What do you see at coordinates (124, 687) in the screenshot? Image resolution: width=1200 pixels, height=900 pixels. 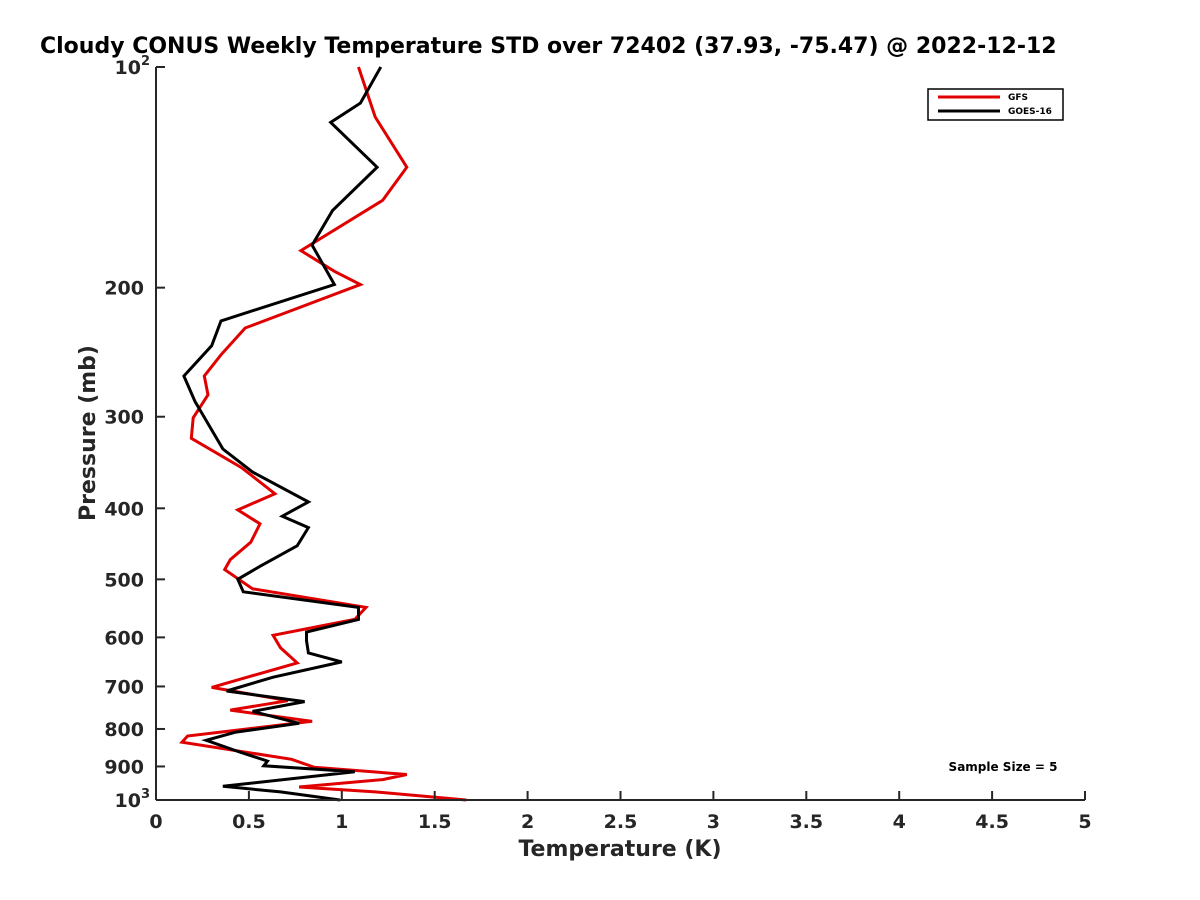 I see `y-tick-label: 700` at bounding box center [124, 687].